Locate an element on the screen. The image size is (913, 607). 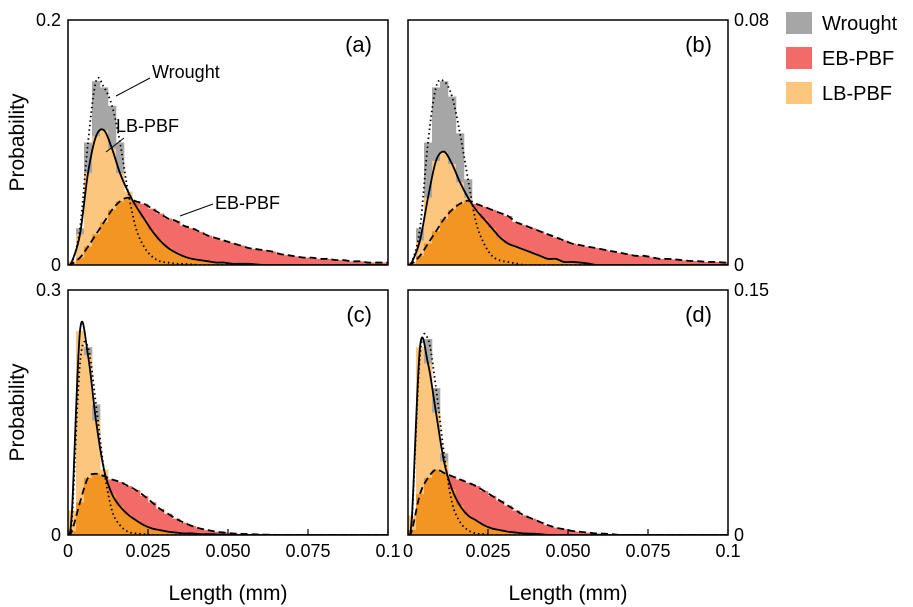
y-tick-label: 0.15 is located at coordinates (751, 290).